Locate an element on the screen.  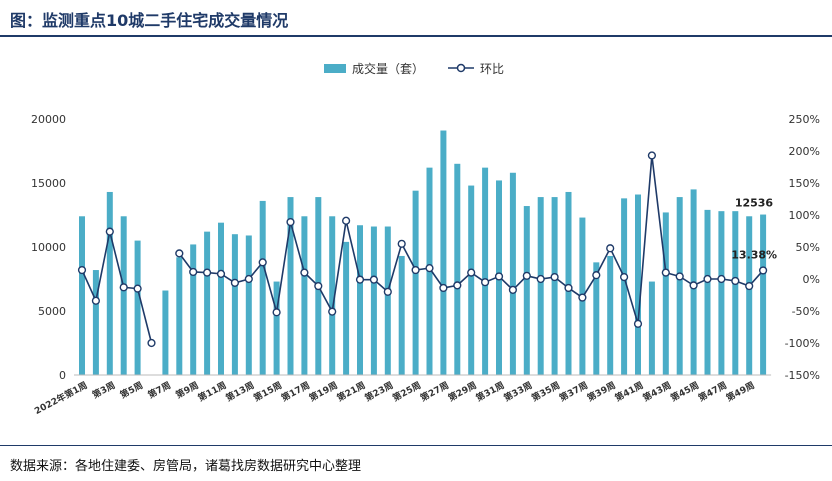
x-tick-label: 第29周 is located at coordinates (462, 391).